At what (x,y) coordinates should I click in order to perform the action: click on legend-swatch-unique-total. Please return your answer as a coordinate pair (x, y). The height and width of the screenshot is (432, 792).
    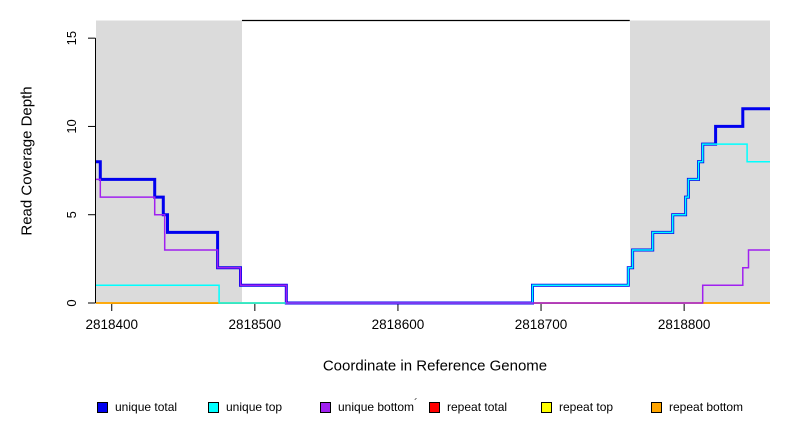
    Looking at the image, I should click on (102, 407).